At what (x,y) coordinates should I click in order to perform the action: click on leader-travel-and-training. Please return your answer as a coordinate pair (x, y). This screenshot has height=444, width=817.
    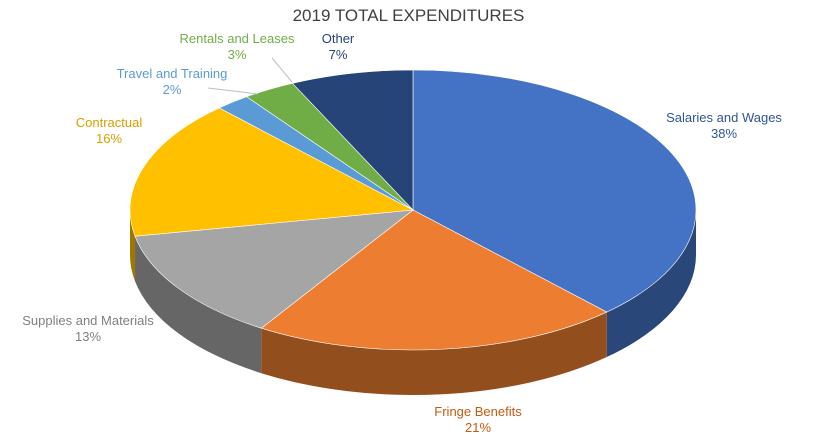
    Looking at the image, I should click on (233, 91).